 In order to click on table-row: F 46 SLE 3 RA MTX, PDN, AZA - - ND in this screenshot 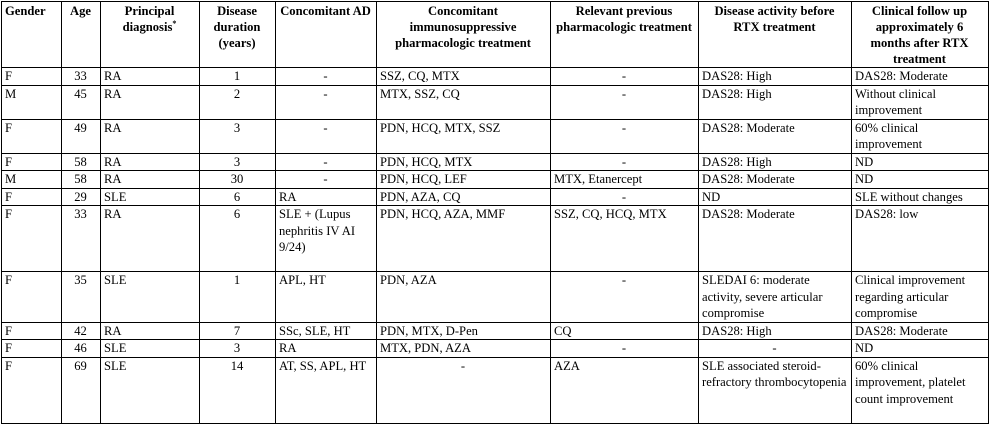, I will do `click(495, 348)`.